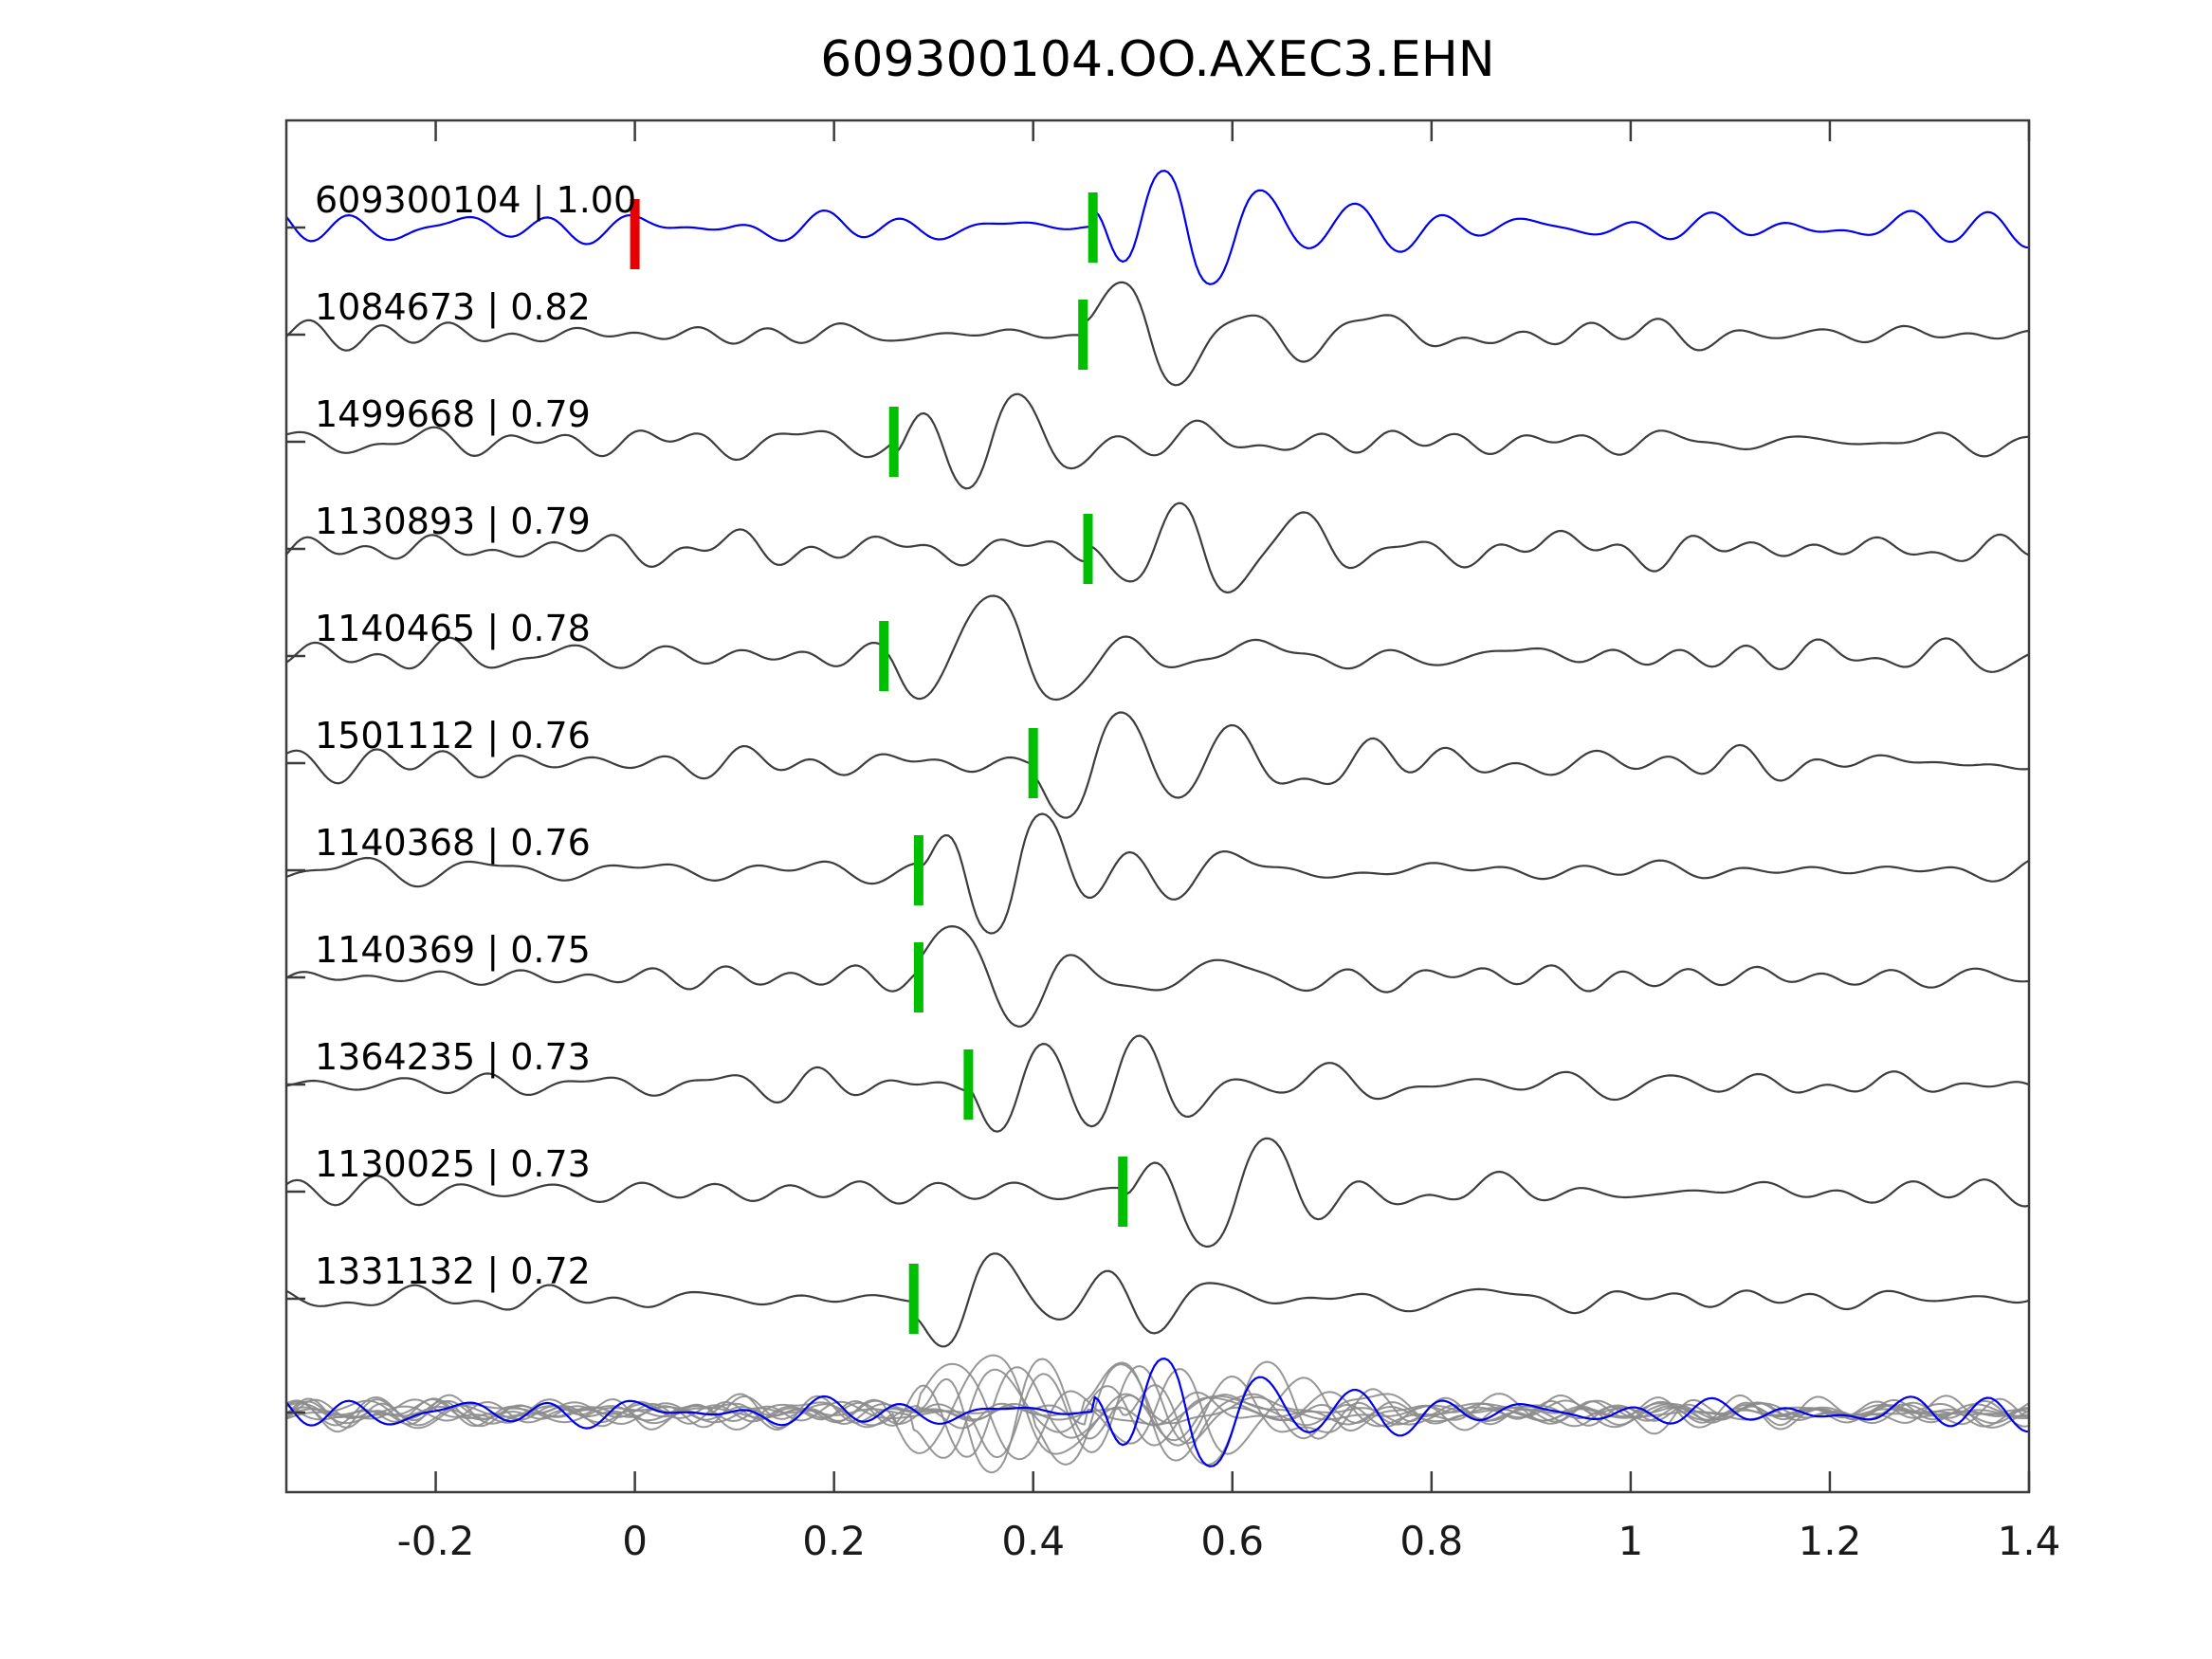  What do you see at coordinates (453, 736) in the screenshot?
I see `trace-label-1501112: 1501112 | 0.76` at bounding box center [453, 736].